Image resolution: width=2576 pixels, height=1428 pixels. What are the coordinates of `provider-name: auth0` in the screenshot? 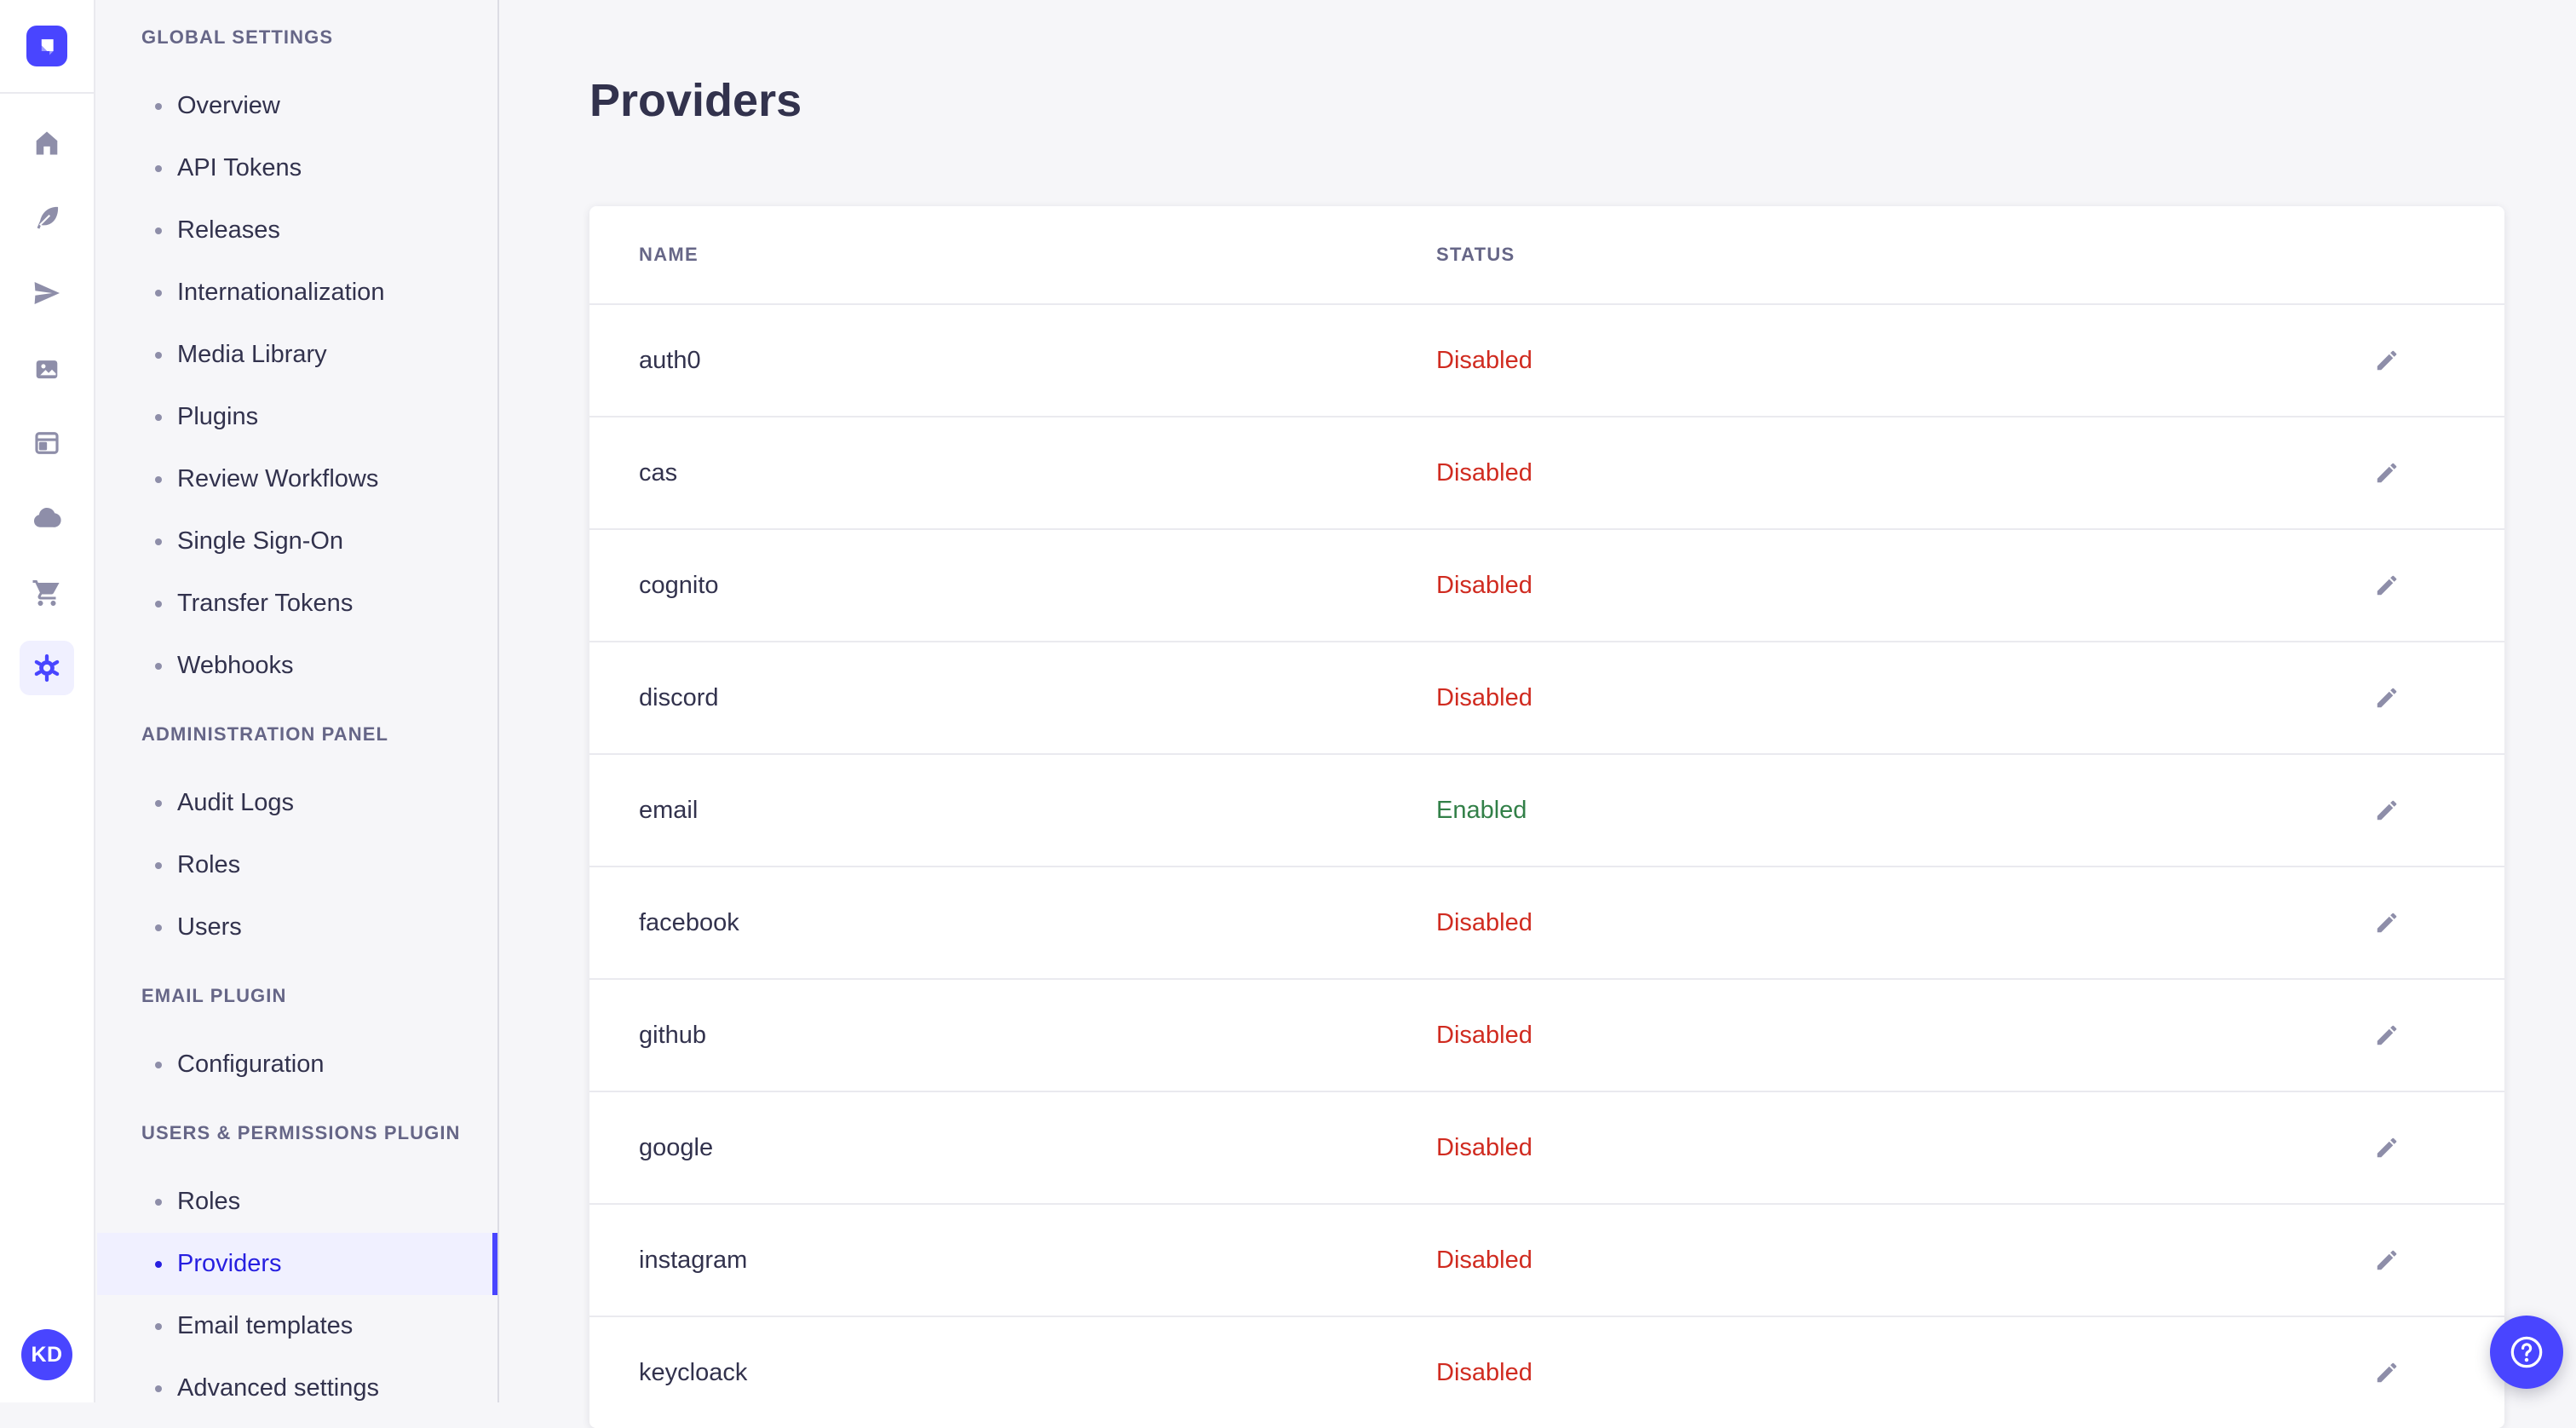 It's located at (670, 361).